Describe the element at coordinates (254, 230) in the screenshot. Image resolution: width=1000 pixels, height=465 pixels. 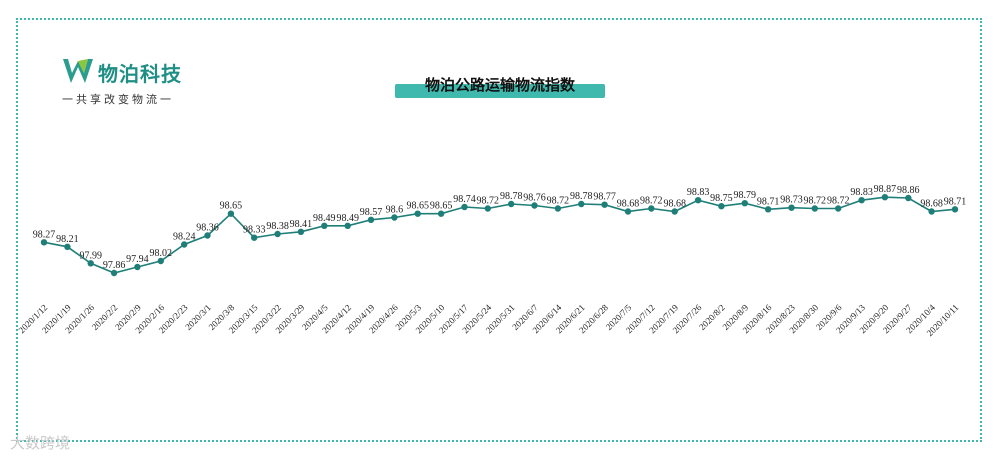
I see `data-label: 98.33` at that location.